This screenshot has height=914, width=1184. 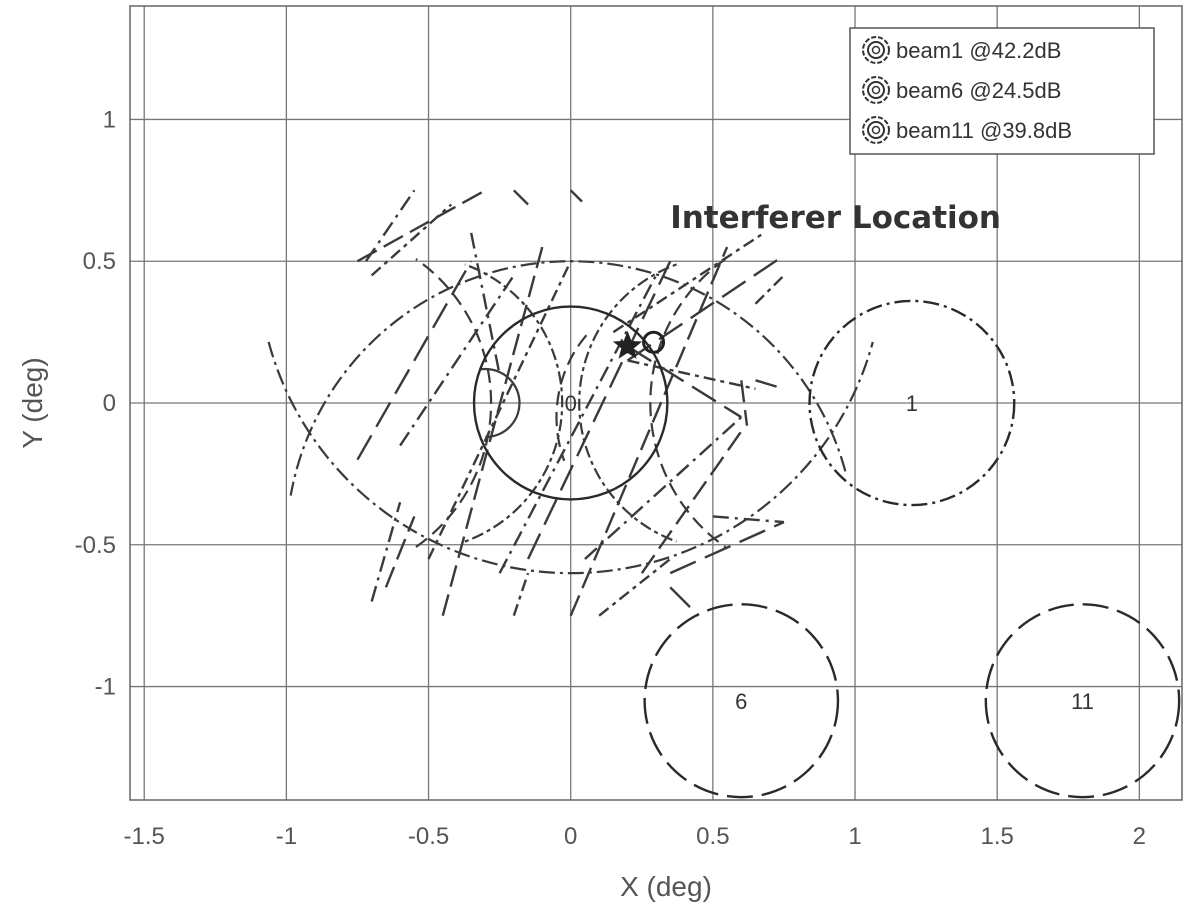 What do you see at coordinates (570, 836) in the screenshot?
I see `x-tick-label: 0` at bounding box center [570, 836].